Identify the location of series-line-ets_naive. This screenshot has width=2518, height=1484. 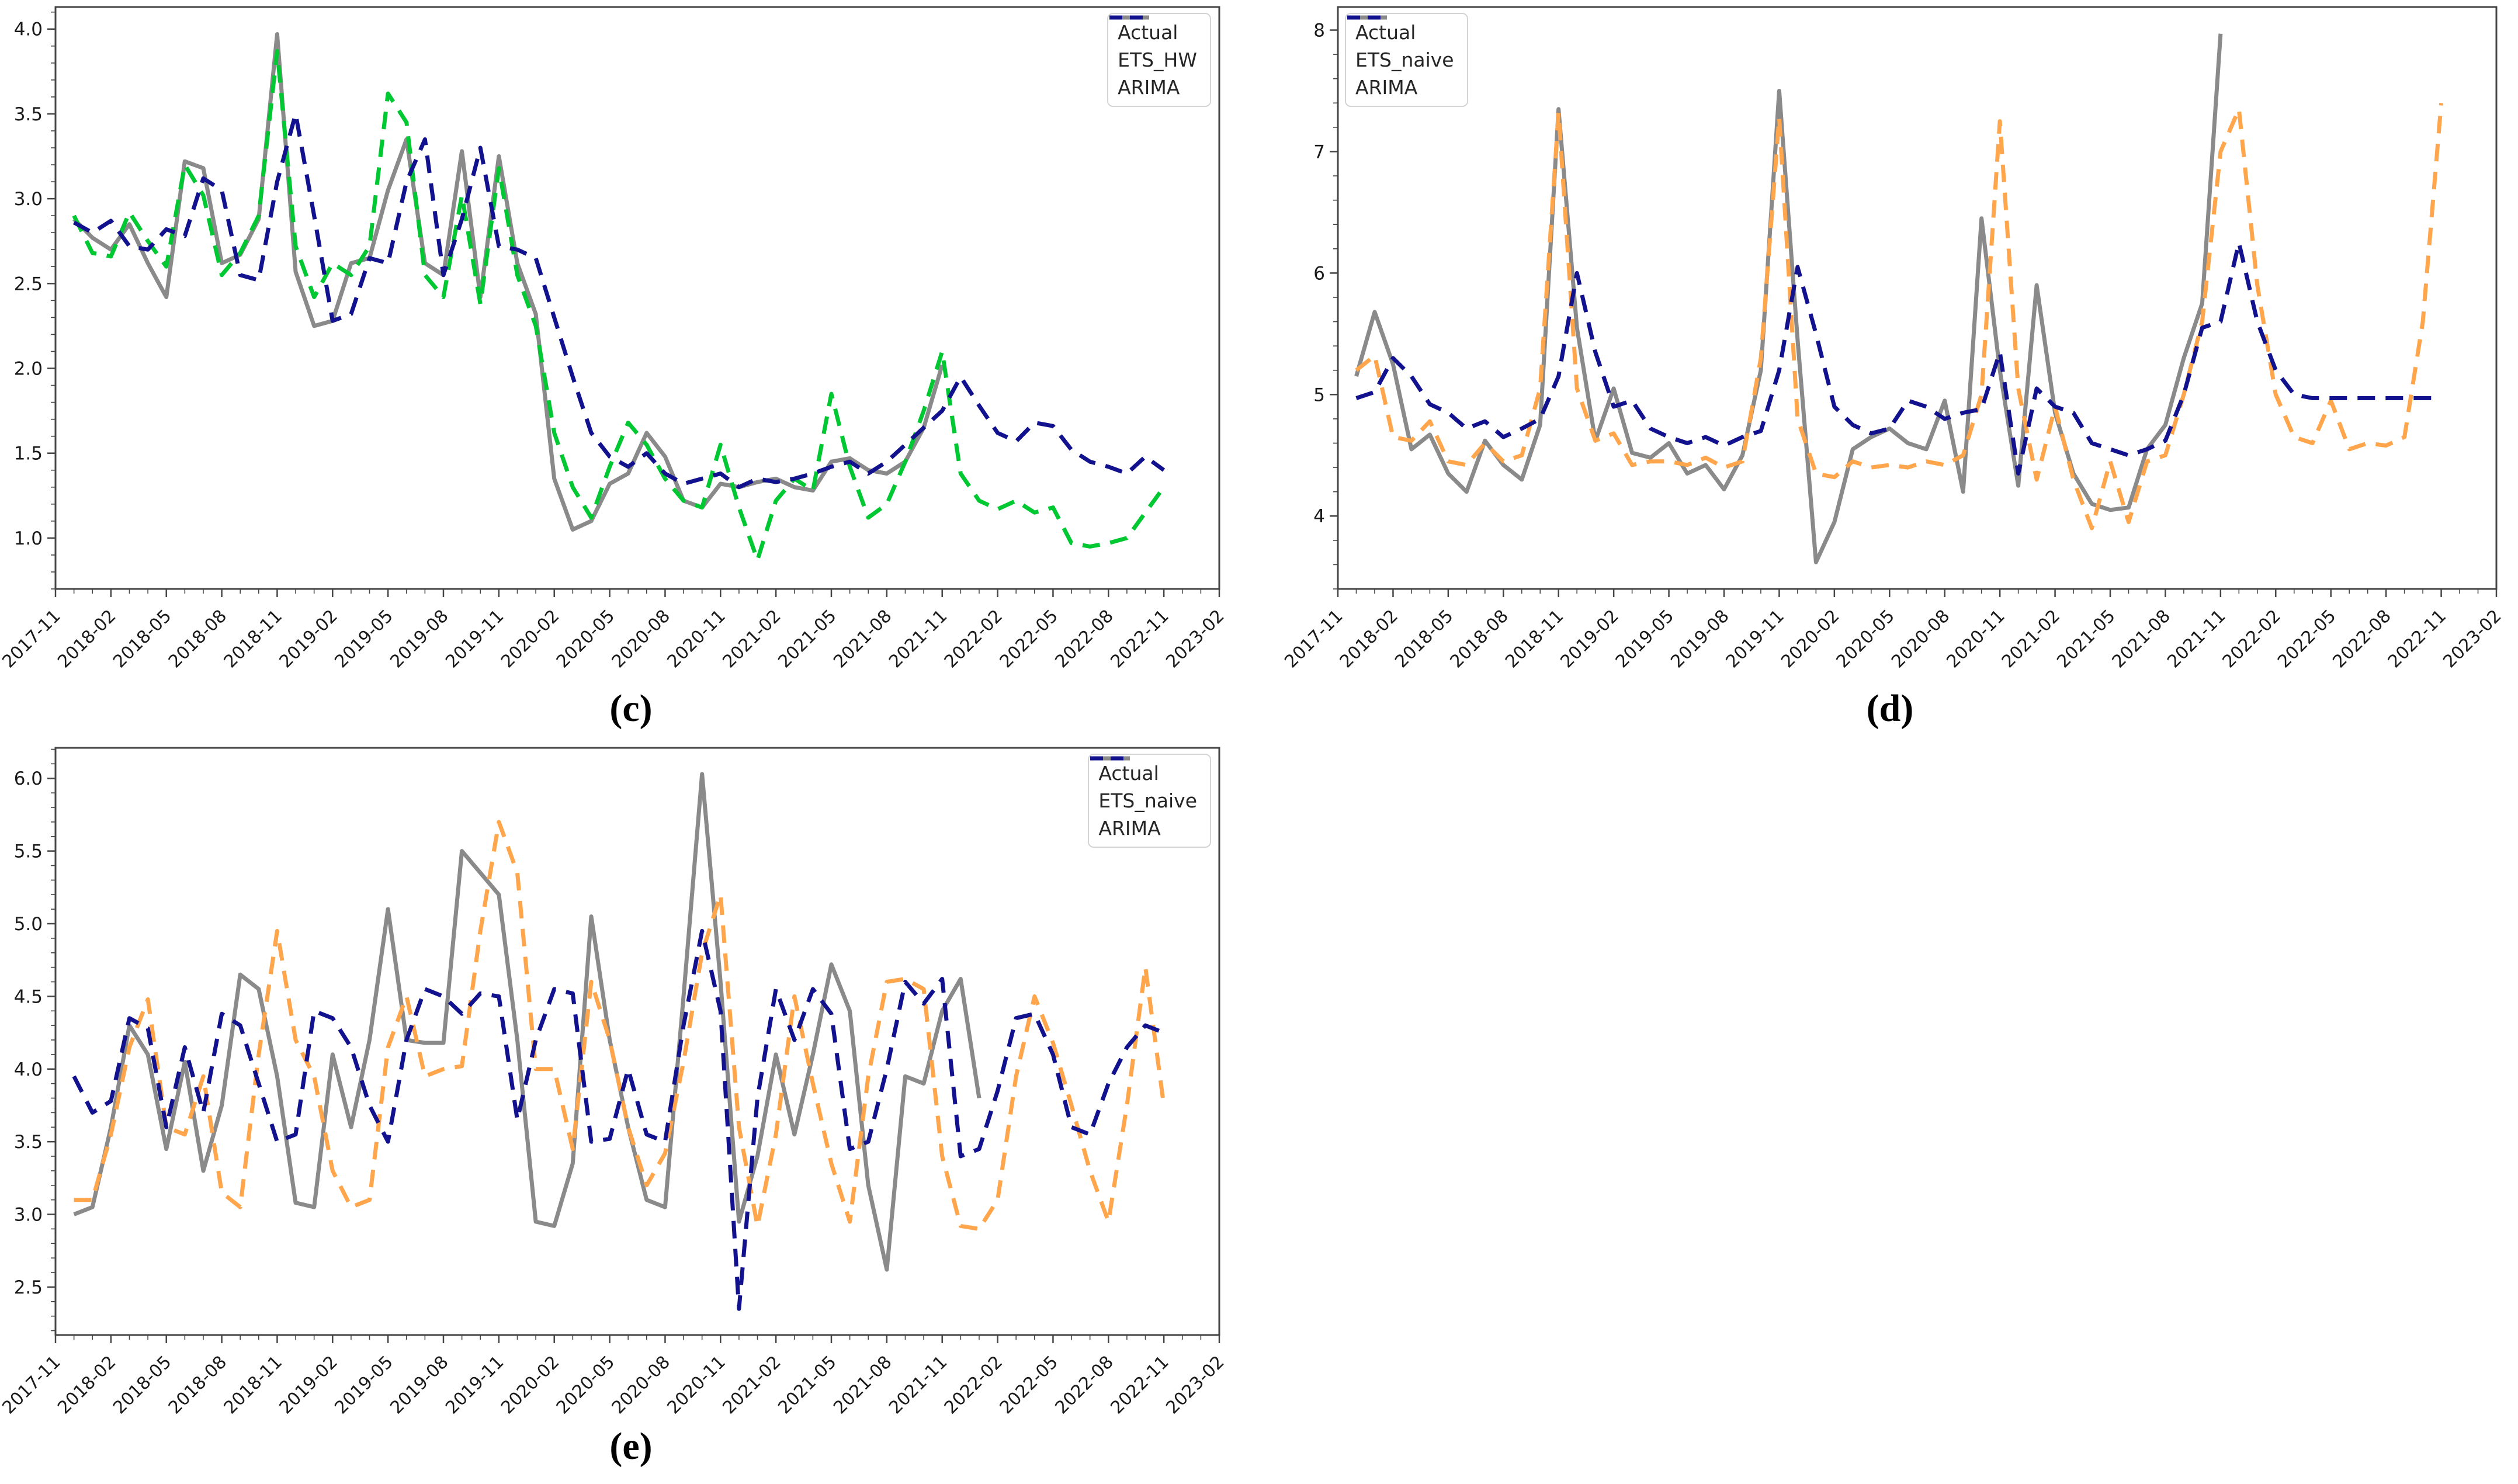
(1900, 317).